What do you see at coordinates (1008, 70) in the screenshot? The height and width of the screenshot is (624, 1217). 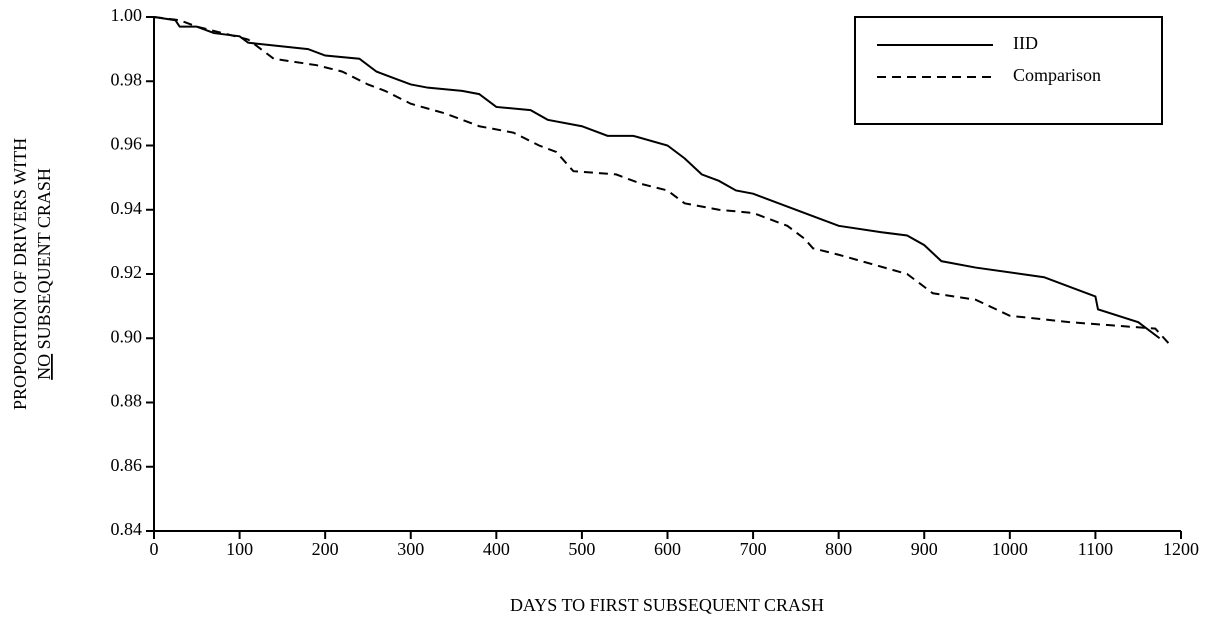 I see `legend-box` at bounding box center [1008, 70].